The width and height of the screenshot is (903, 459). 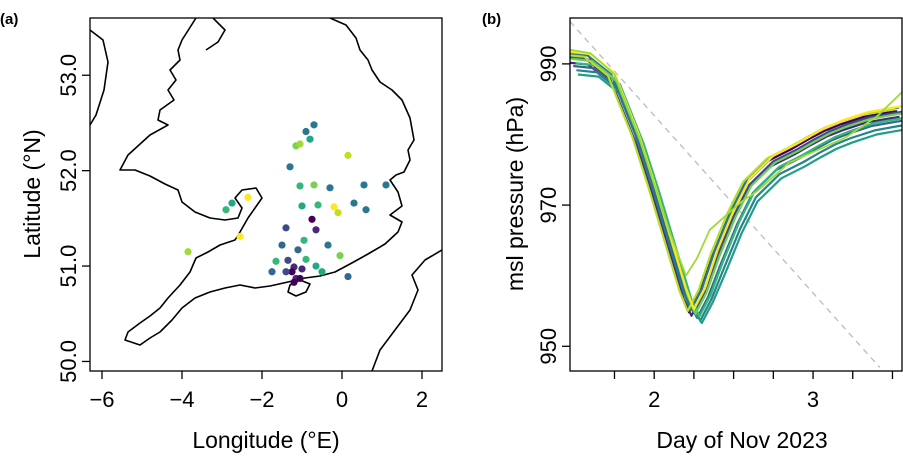 What do you see at coordinates (265, 440) in the screenshot?
I see `x-axis-label-a: Longitude (°E)` at bounding box center [265, 440].